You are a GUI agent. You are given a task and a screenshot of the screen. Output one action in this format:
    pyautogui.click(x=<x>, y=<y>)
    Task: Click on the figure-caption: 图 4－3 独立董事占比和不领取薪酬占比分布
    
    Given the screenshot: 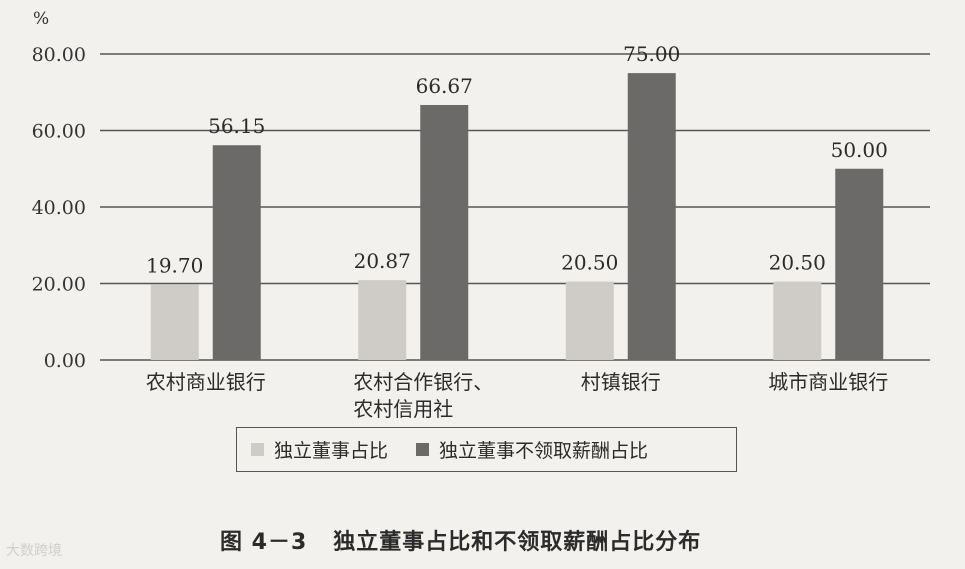 What is the action you would take?
    pyautogui.click(x=460, y=540)
    